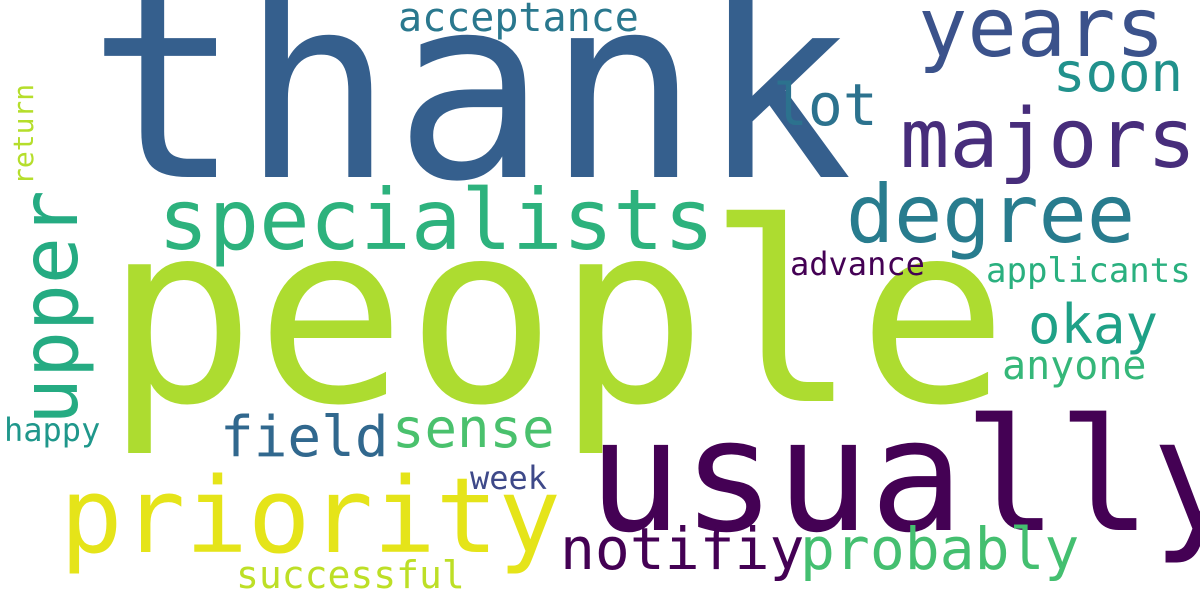 The height and width of the screenshot is (600, 1200). Describe the element at coordinates (473, 428) in the screenshot. I see `word-sense: sense` at that location.